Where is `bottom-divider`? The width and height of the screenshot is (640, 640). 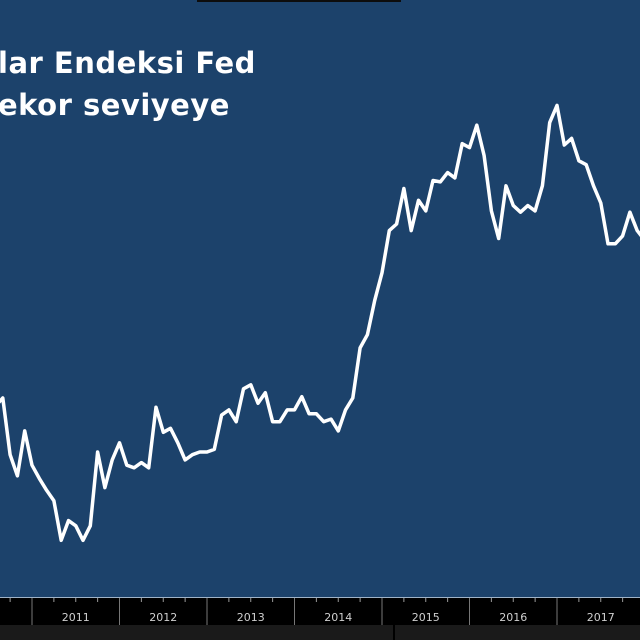 bottom-divider is located at coordinates (394, 632).